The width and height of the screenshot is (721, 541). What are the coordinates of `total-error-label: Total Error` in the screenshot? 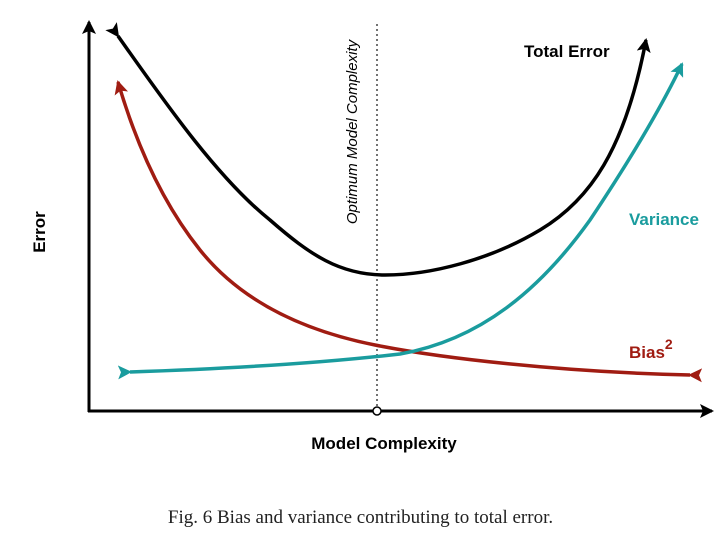 It's located at (567, 51).